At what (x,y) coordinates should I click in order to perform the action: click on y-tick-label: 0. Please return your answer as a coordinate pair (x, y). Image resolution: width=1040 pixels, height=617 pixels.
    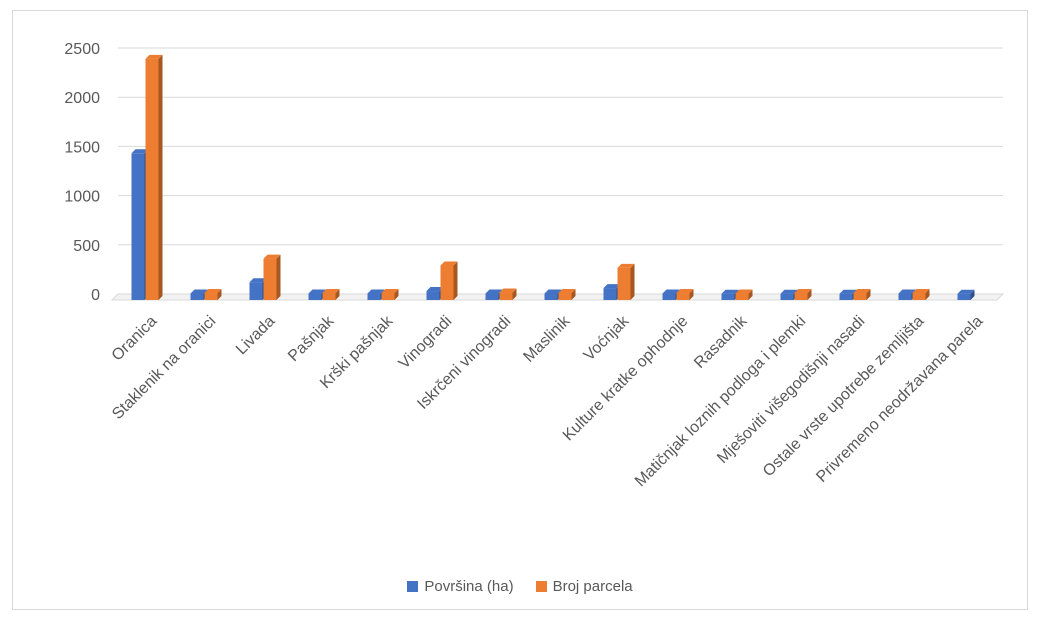
    Looking at the image, I should click on (95, 295).